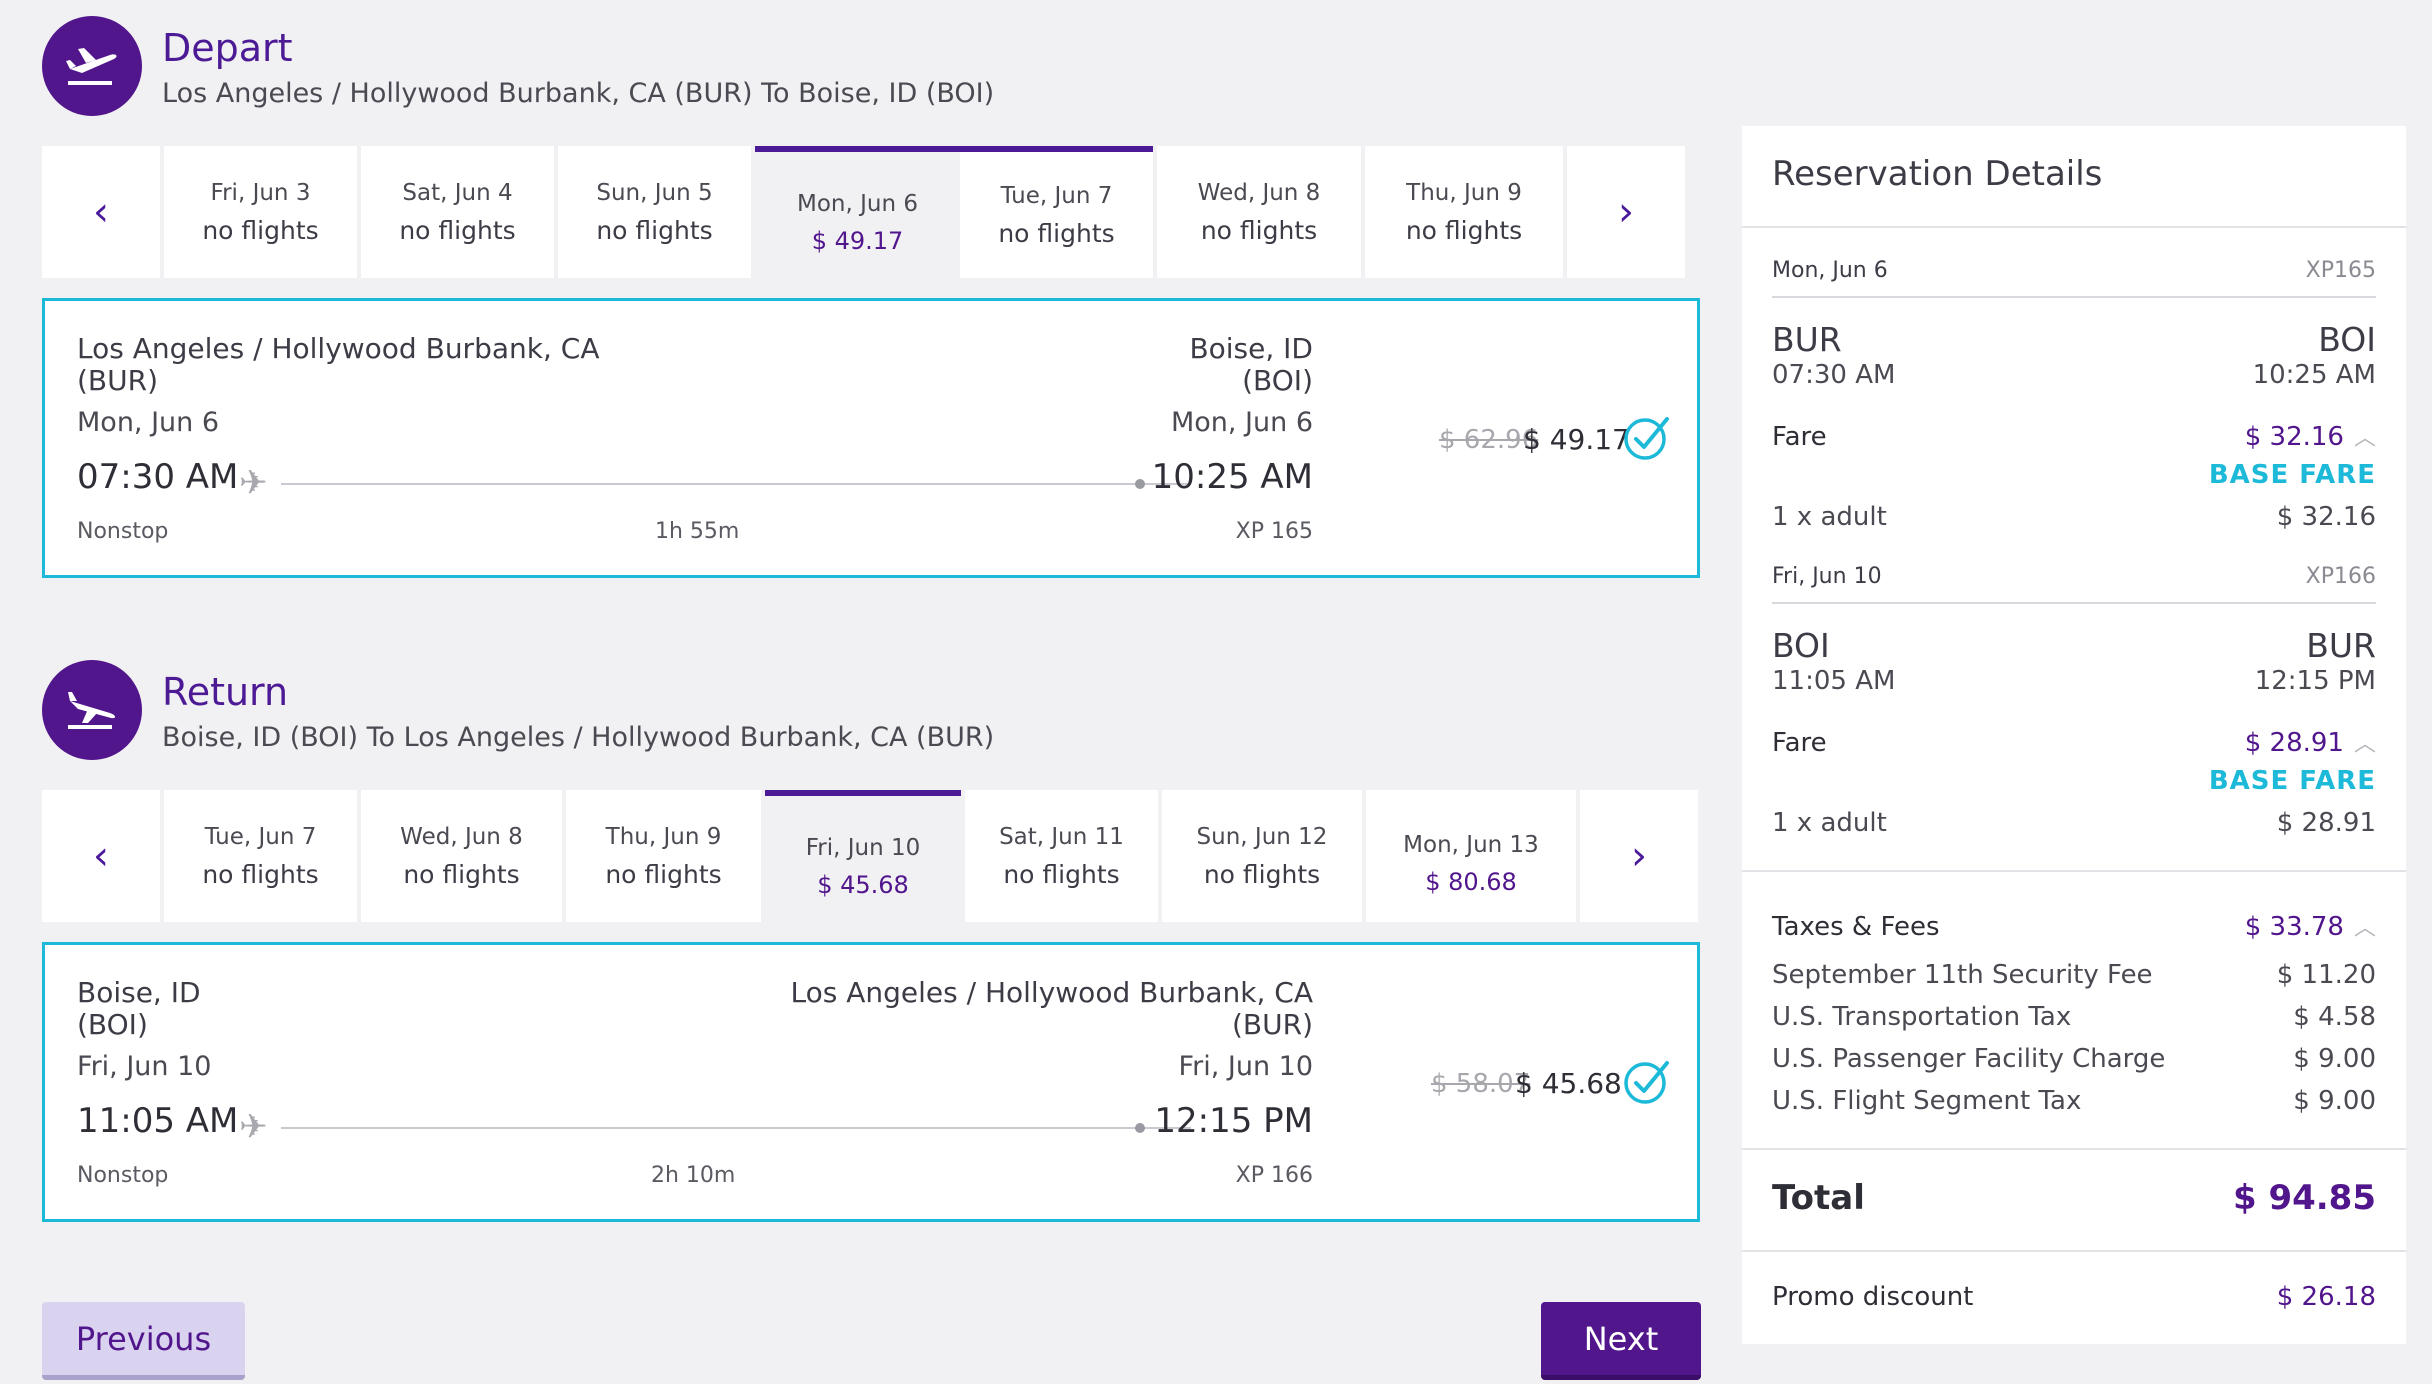  I want to click on date-price: $ 80.68, so click(1471, 882).